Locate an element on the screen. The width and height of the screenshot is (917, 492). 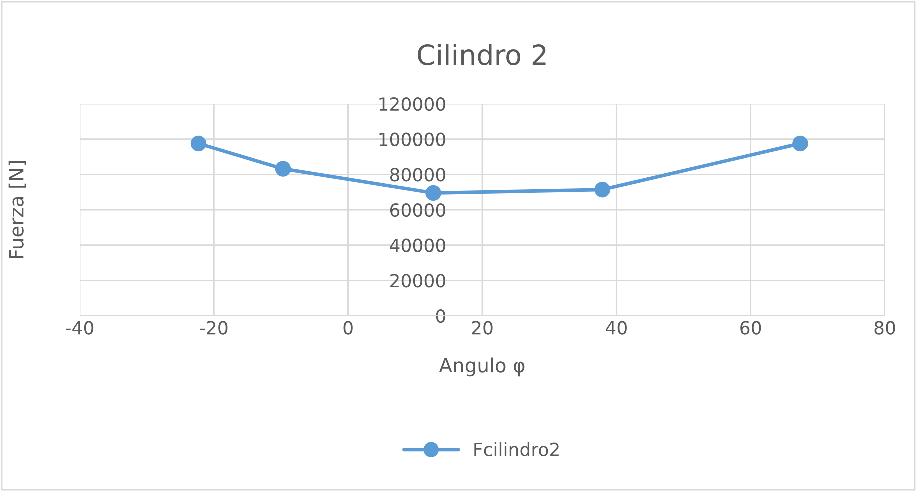
chart-title: Cilindro 2 is located at coordinates (482, 55).